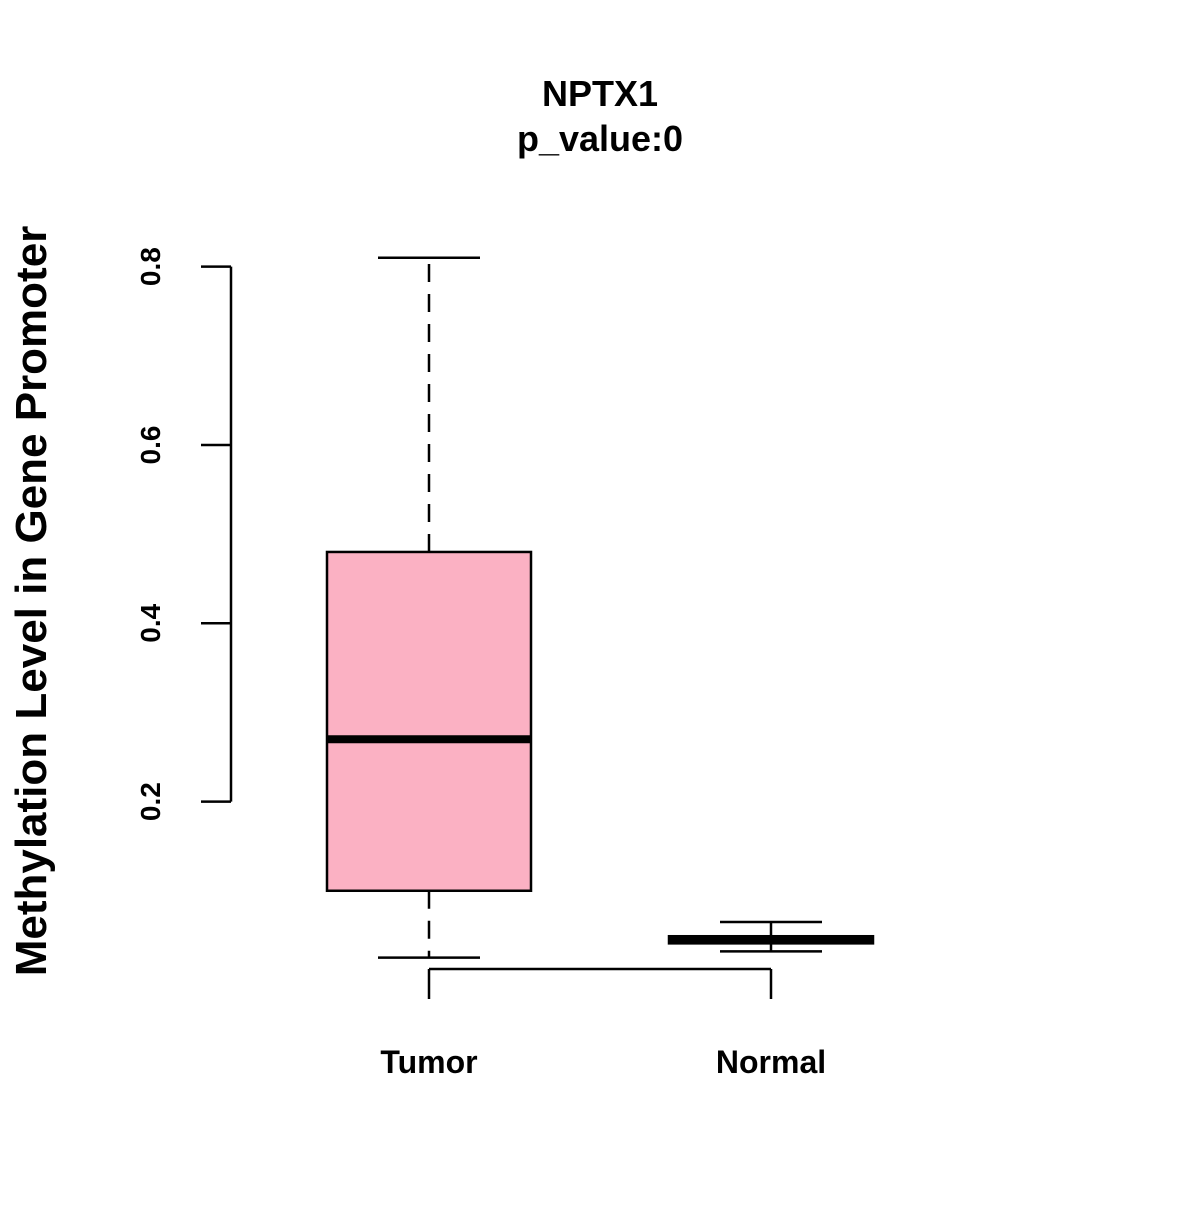 The width and height of the screenshot is (1200, 1205). What do you see at coordinates (600, 138) in the screenshot?
I see `chart-subtitle: p_value:0` at bounding box center [600, 138].